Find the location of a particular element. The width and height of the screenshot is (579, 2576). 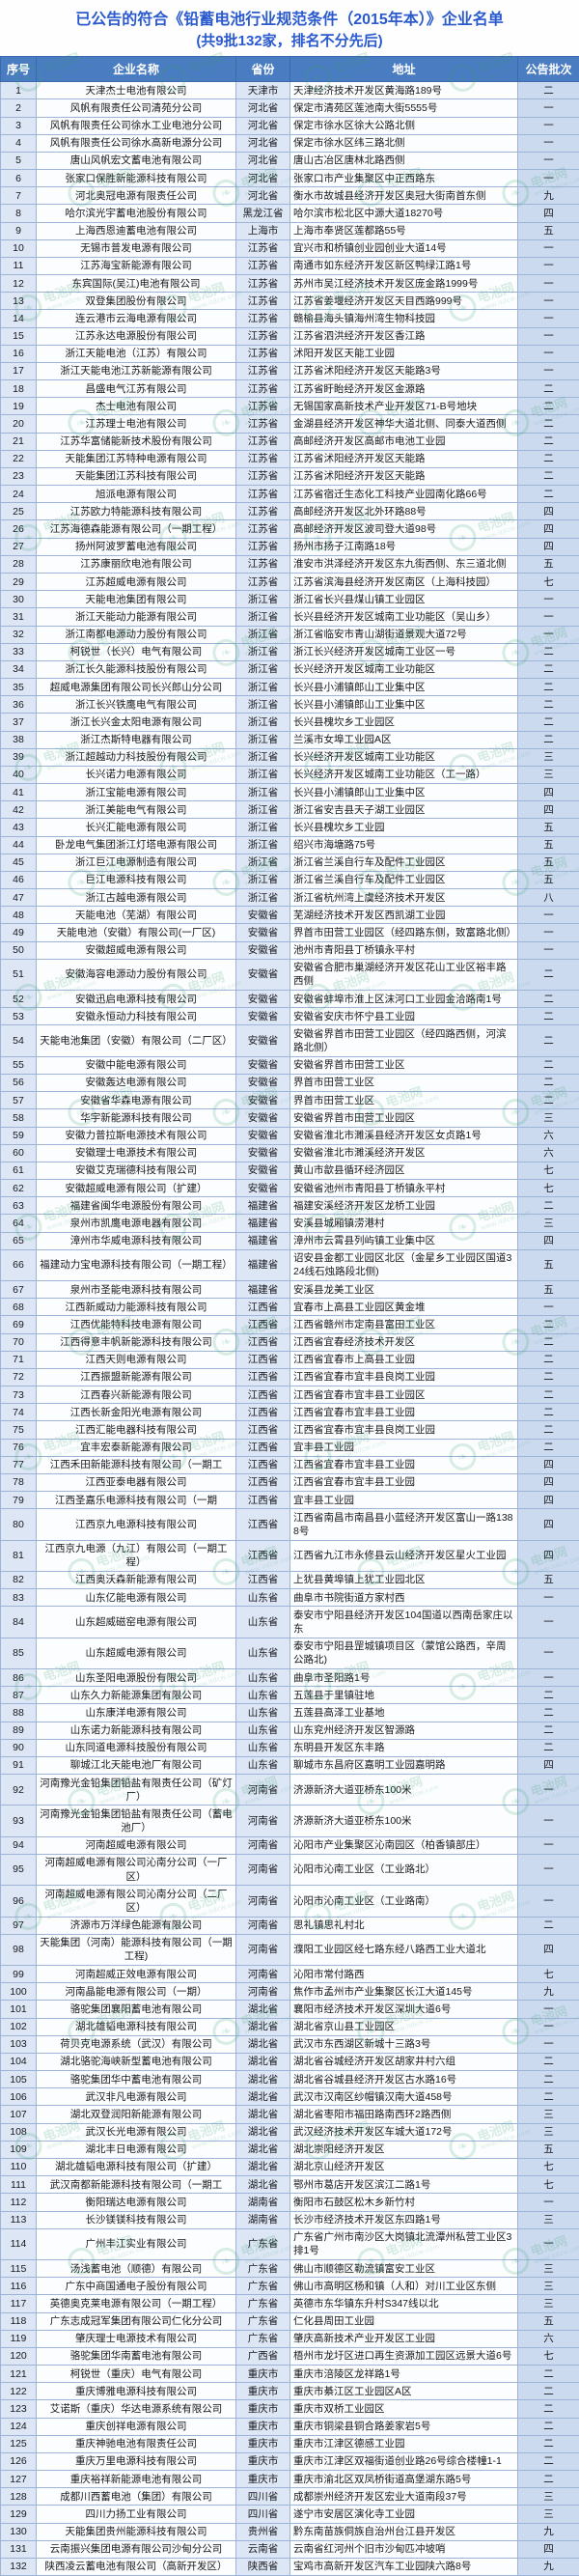

row-number-cell: 108 is located at coordinates (19, 2132).